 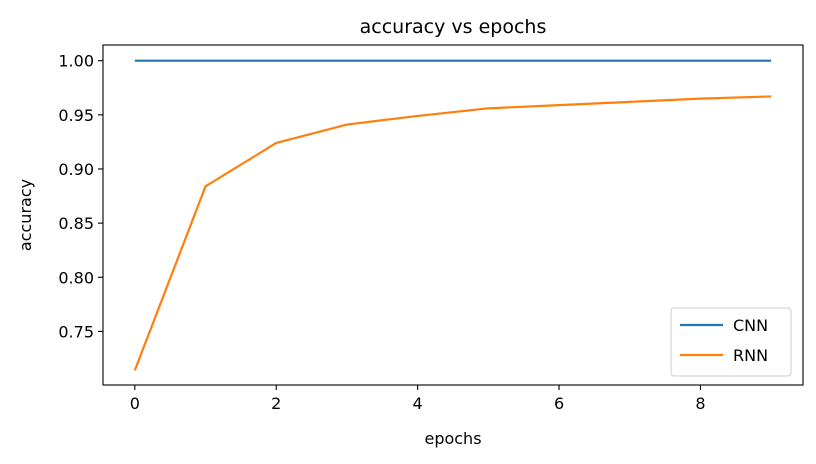 I want to click on y-tick-label: 0.80, so click(x=76, y=277).